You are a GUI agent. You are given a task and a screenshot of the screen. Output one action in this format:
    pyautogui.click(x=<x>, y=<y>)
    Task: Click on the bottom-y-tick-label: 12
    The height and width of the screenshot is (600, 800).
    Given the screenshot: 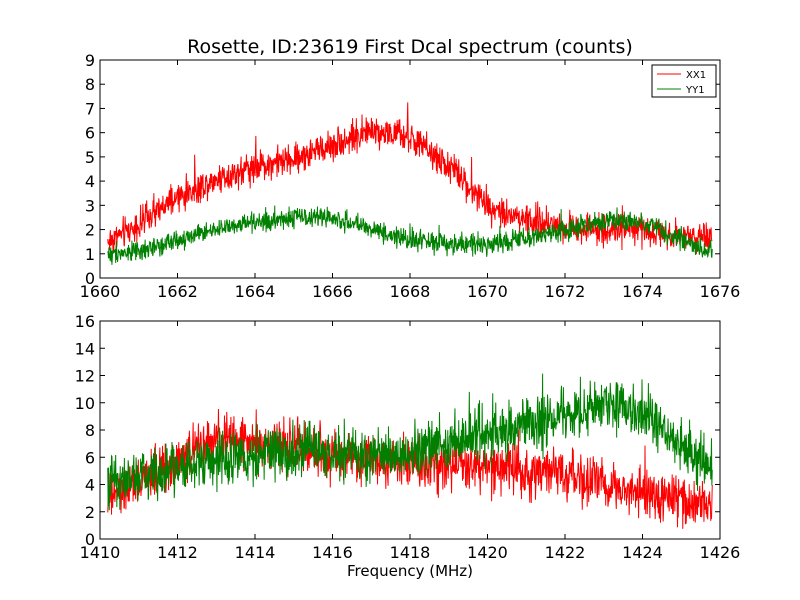 What is the action you would take?
    pyautogui.click(x=85, y=376)
    